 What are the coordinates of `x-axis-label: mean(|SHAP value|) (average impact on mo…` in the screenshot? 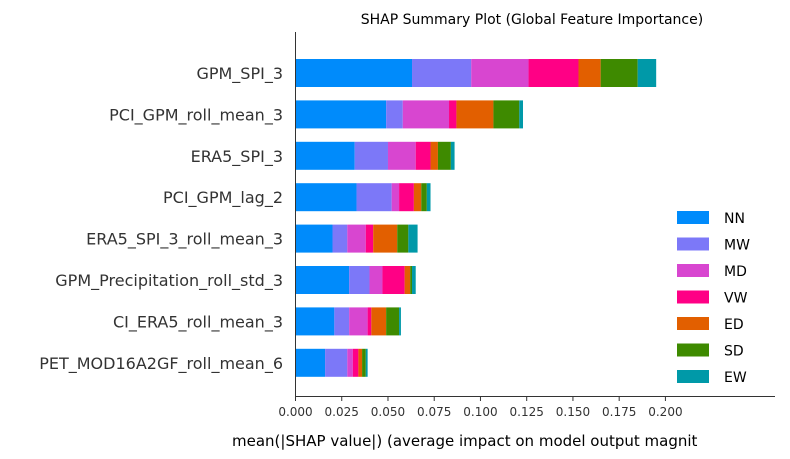 It's located at (465, 441).